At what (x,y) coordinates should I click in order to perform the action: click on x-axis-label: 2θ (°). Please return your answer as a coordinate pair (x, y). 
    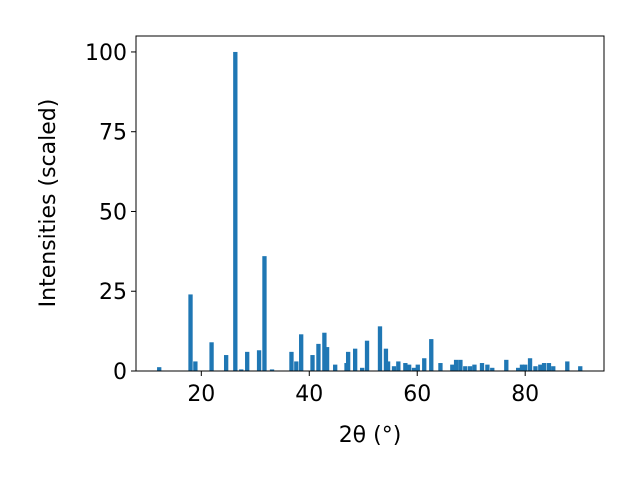
    Looking at the image, I should click on (370, 435).